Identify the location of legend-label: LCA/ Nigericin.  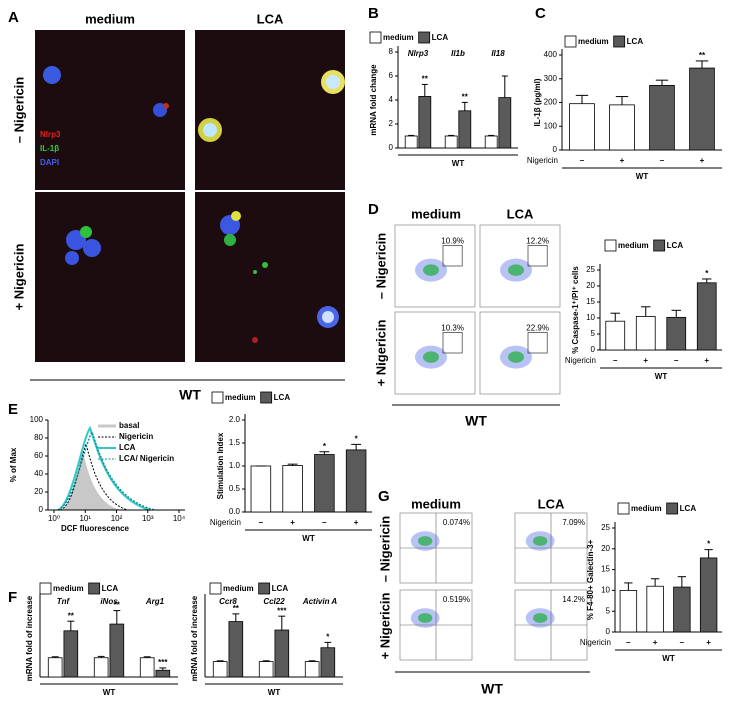
(146, 458).